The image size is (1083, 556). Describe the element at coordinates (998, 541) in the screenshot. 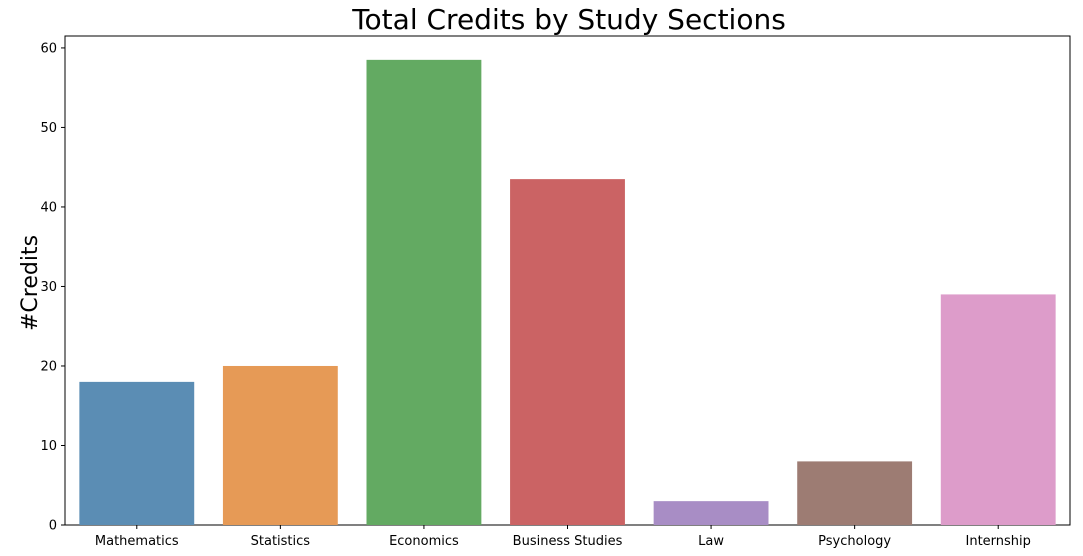

I see `x-tick-label: Internship` at that location.